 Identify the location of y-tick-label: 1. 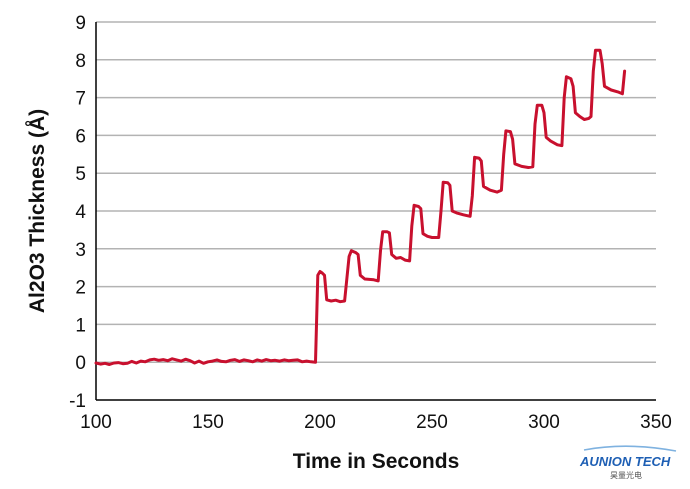
(80, 325).